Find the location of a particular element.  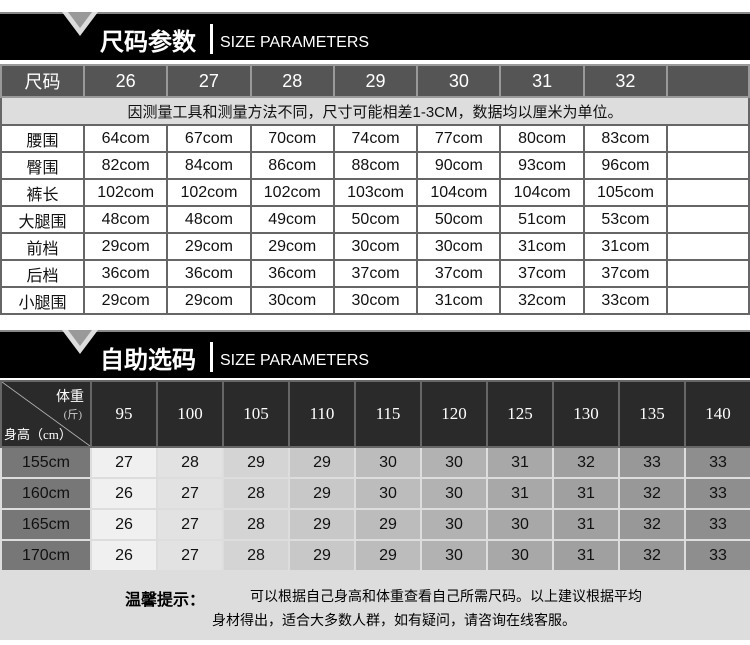

header-row: 体重 (斤) 身高（cm） 95 100 105 110 115 120 125 130 135 140 is located at coordinates (375, 414).